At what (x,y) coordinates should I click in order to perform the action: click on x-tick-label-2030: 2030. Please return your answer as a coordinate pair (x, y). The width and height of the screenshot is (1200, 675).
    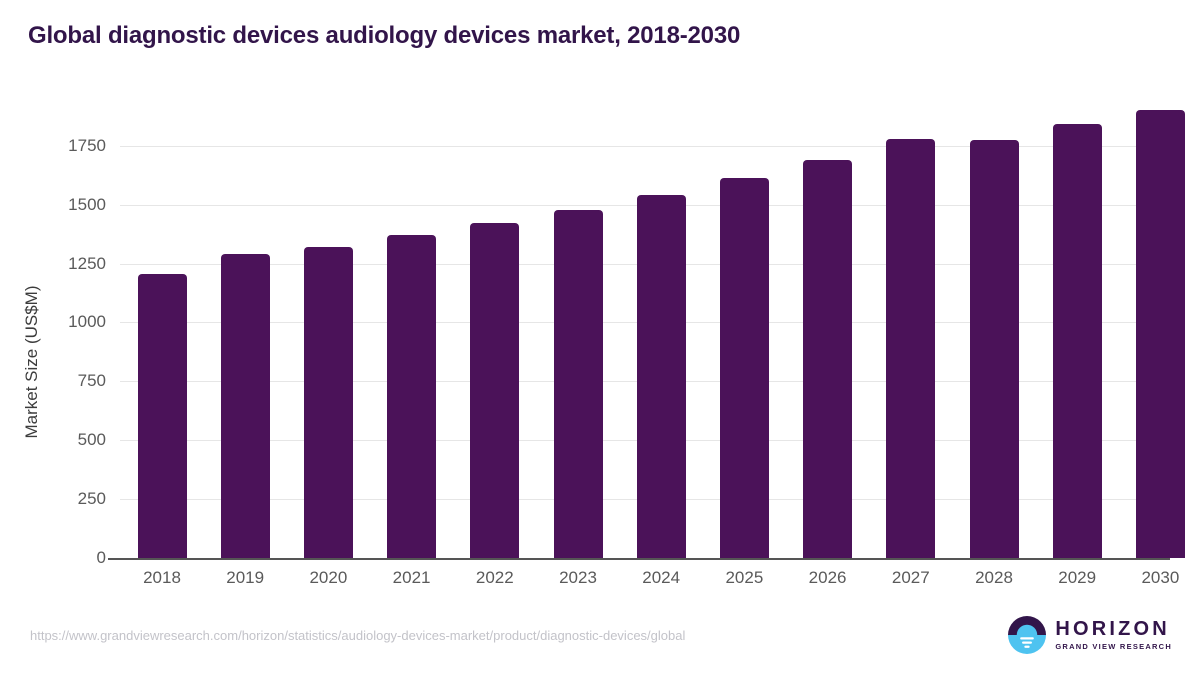
    Looking at the image, I should click on (1160, 577).